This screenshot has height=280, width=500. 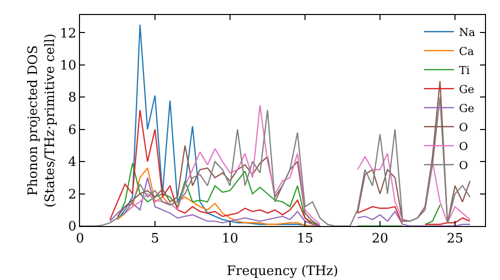 I want to click on legend-label: Ca, so click(x=466, y=51).